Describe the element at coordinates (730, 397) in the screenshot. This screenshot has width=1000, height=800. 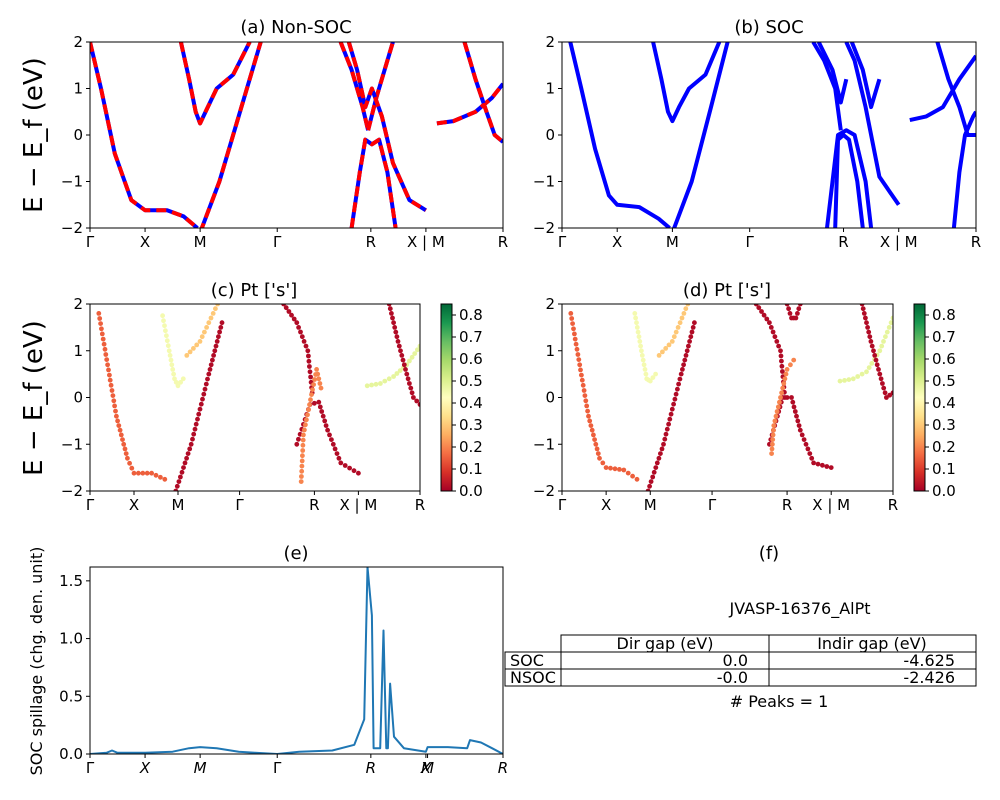
I see `panel-d-plot-area` at that location.